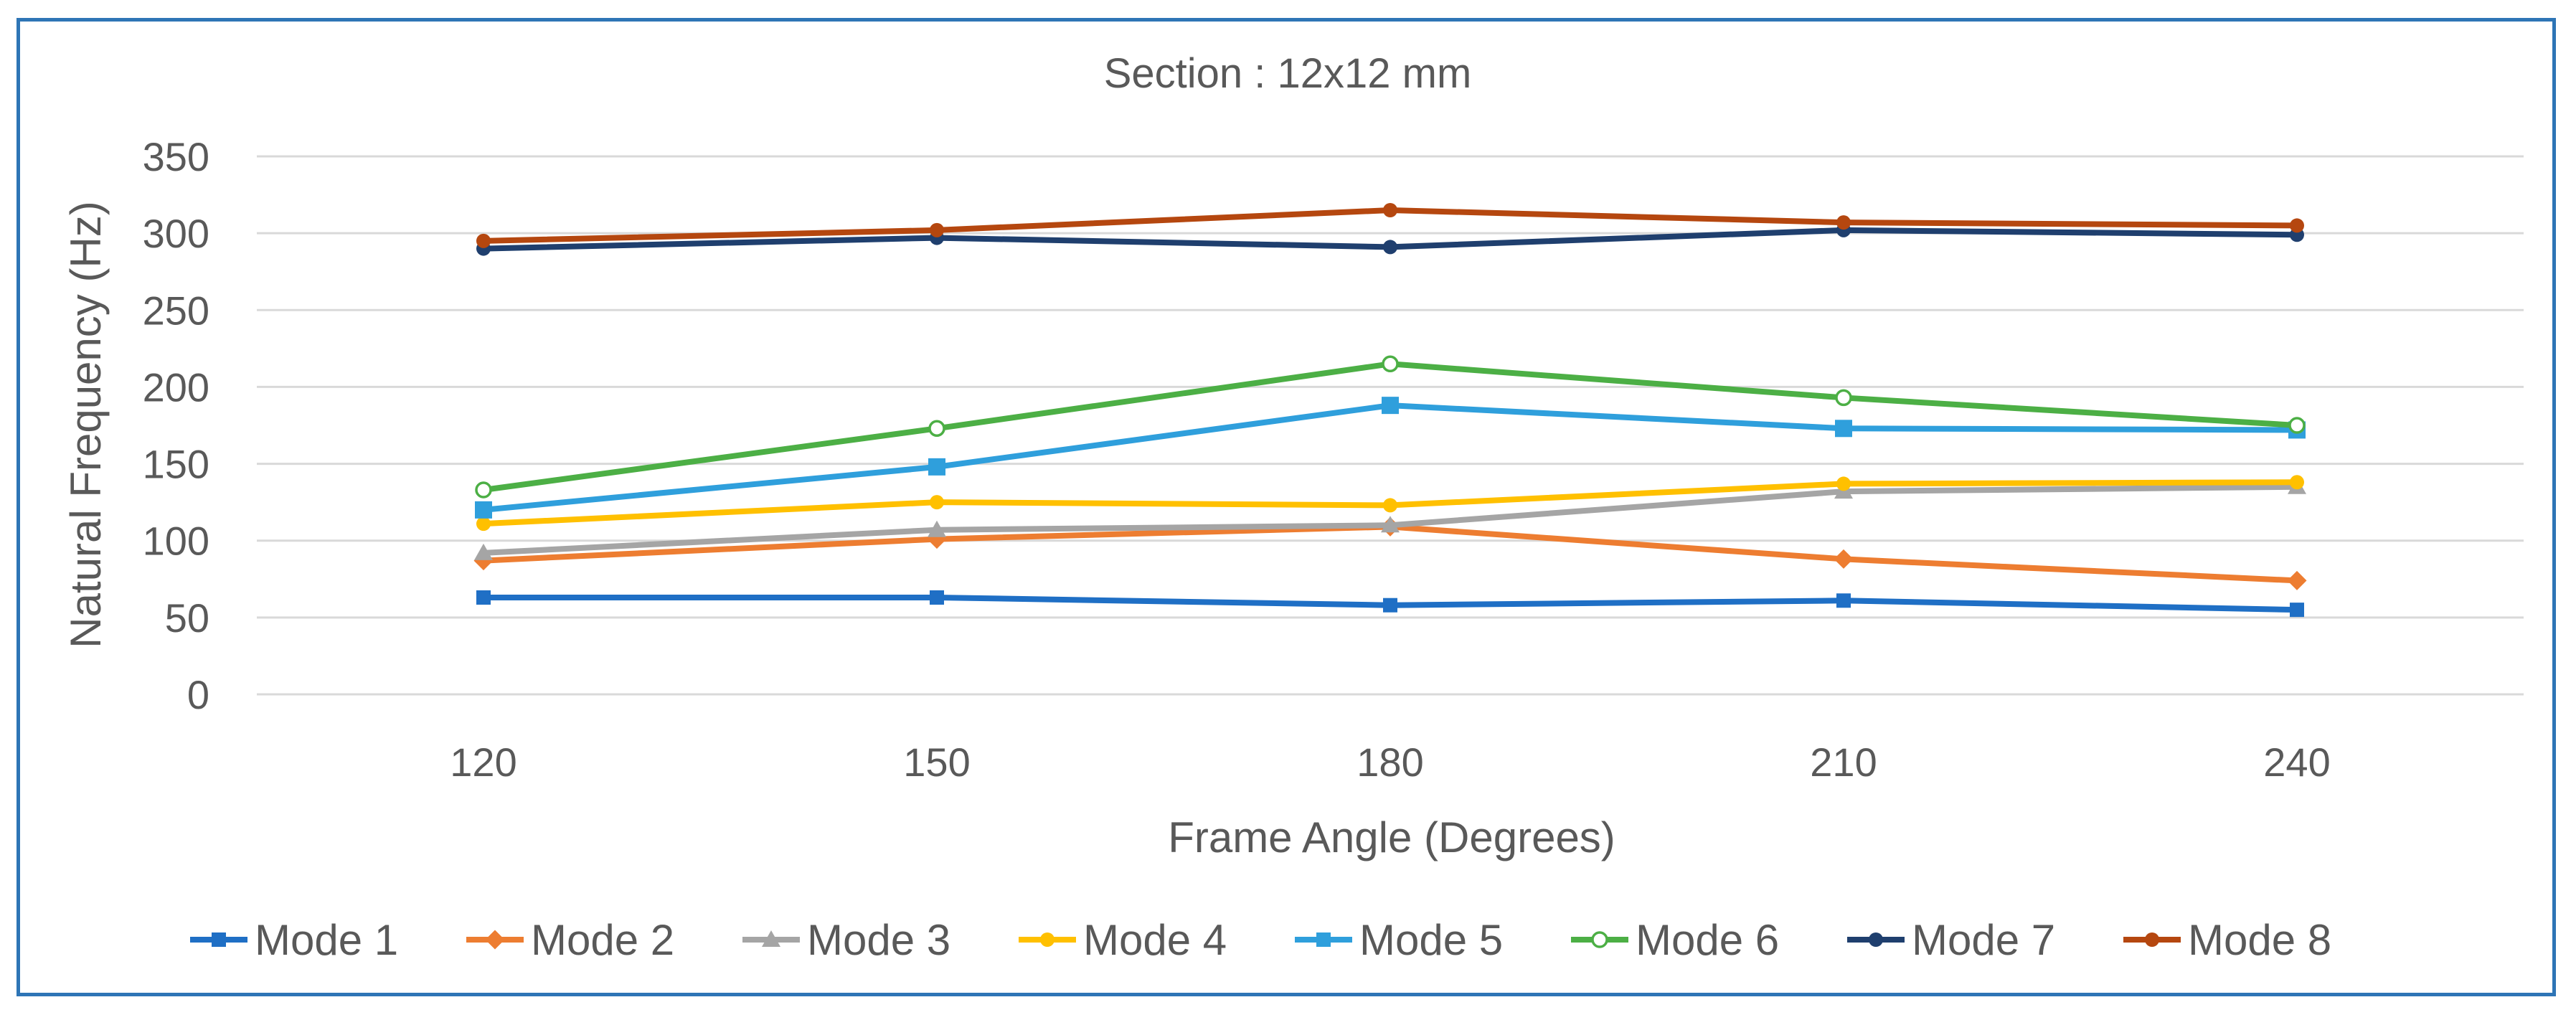 This screenshot has width=2576, height=1020. What do you see at coordinates (2296, 762) in the screenshot?
I see `x-tick-label: 240` at bounding box center [2296, 762].